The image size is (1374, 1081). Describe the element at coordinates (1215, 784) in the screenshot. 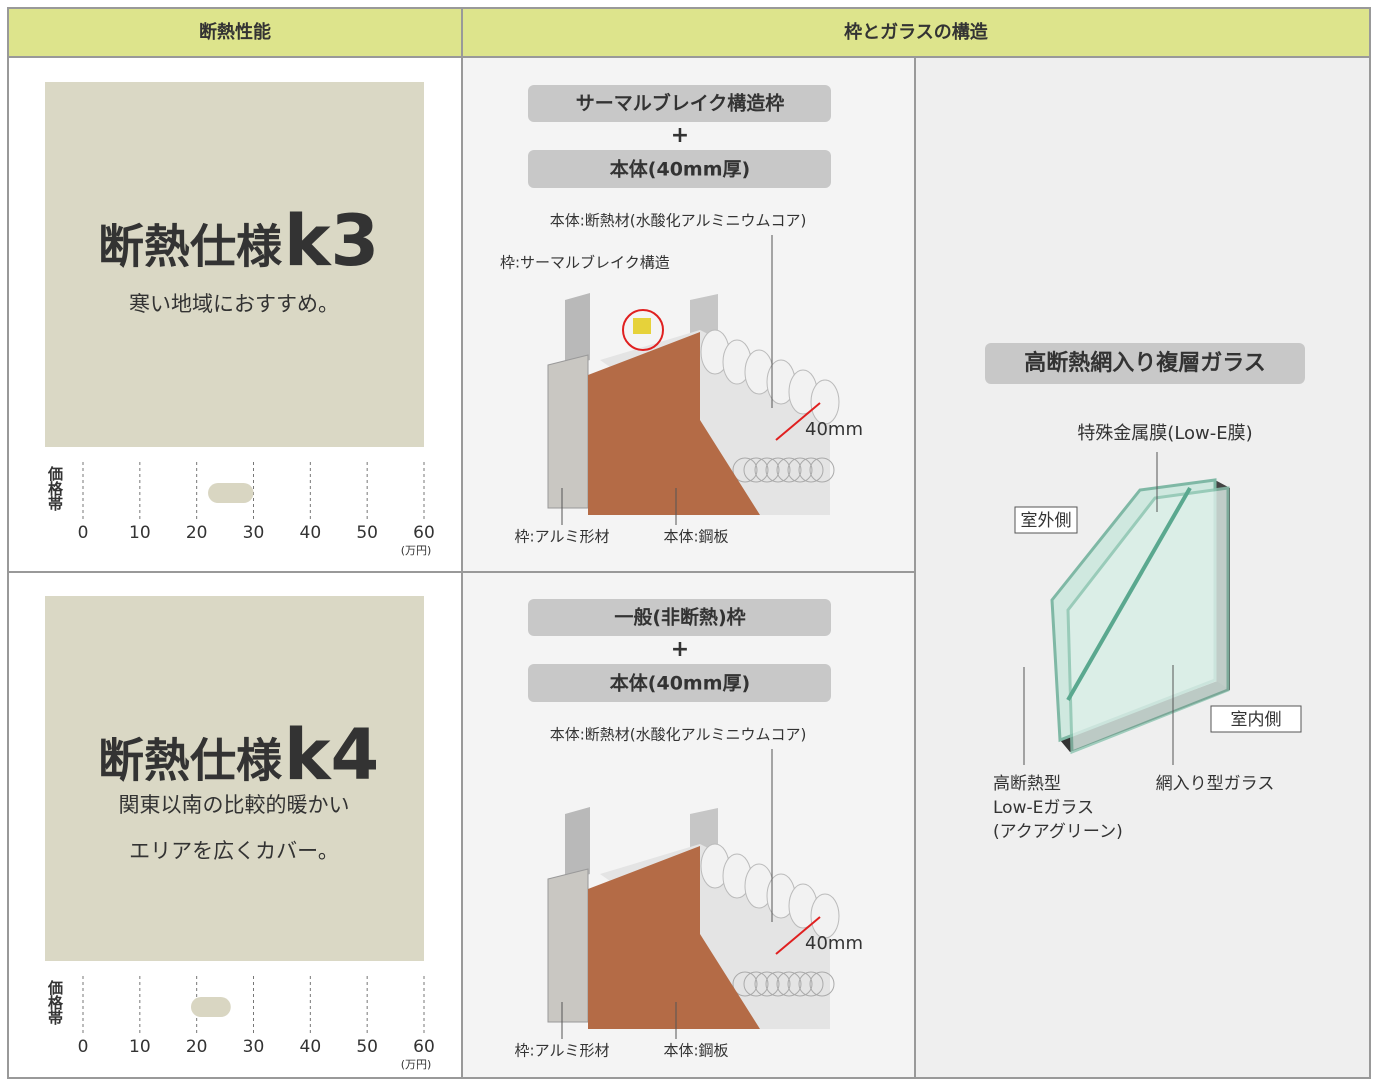

I see `glass-label: 網入り型ガラス` at that location.